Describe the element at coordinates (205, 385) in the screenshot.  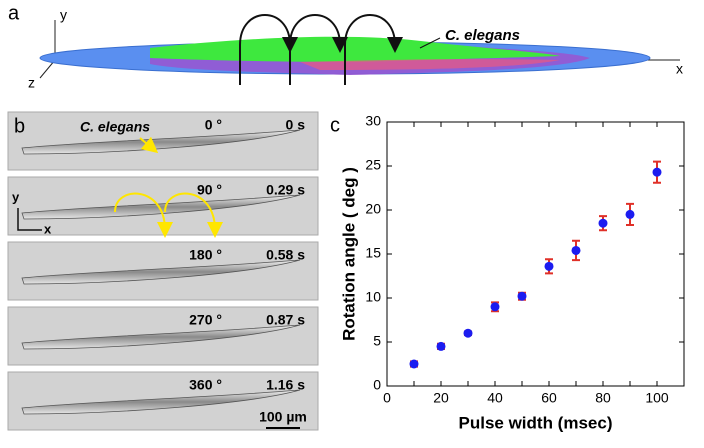
I see `frame-angle: 360 °` at that location.